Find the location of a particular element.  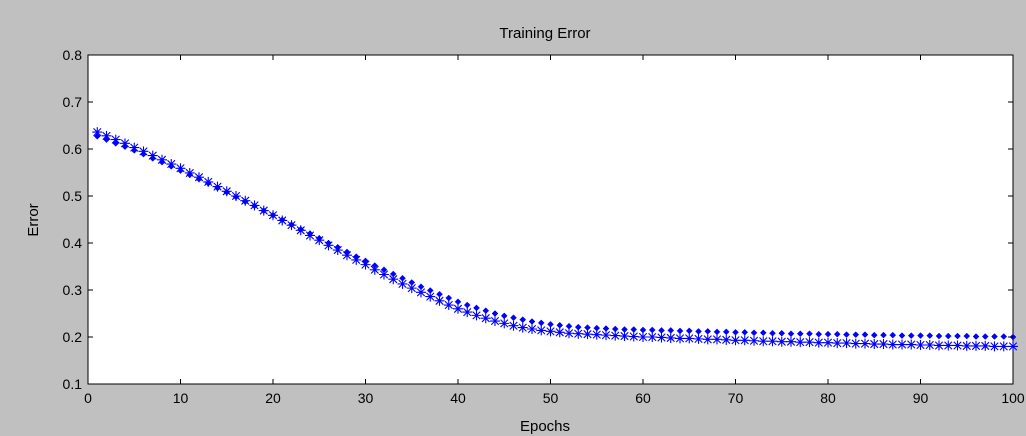

x-tick-label: 100 is located at coordinates (1013, 398).